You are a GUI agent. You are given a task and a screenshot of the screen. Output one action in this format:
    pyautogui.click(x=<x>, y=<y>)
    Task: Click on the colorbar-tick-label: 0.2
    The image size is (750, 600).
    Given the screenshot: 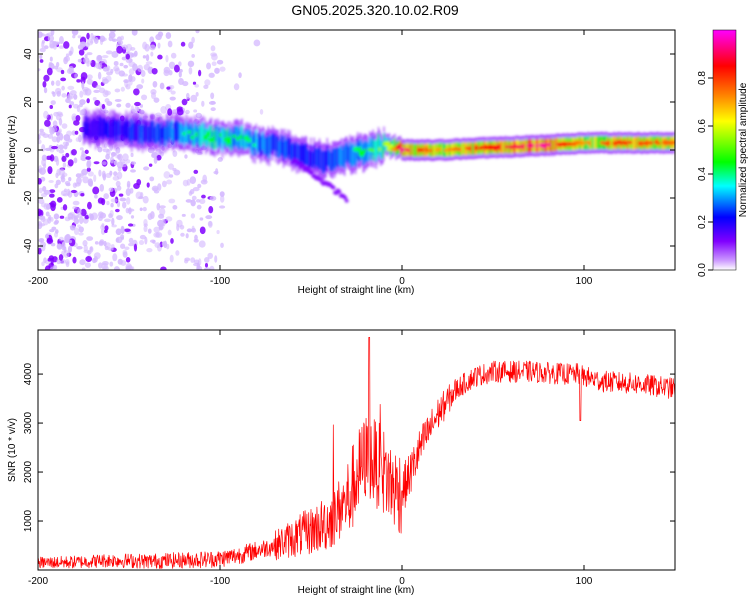 What is the action you would take?
    pyautogui.click(x=702, y=222)
    